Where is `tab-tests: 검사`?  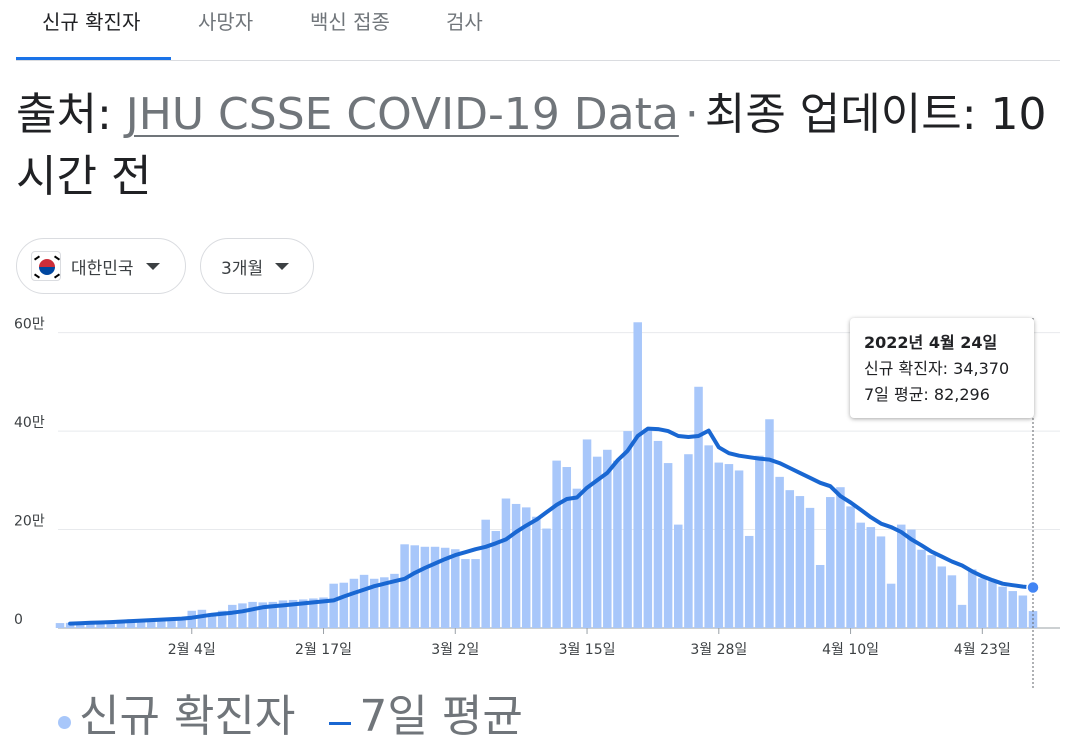 tab-tests: 검사 is located at coordinates (464, 22).